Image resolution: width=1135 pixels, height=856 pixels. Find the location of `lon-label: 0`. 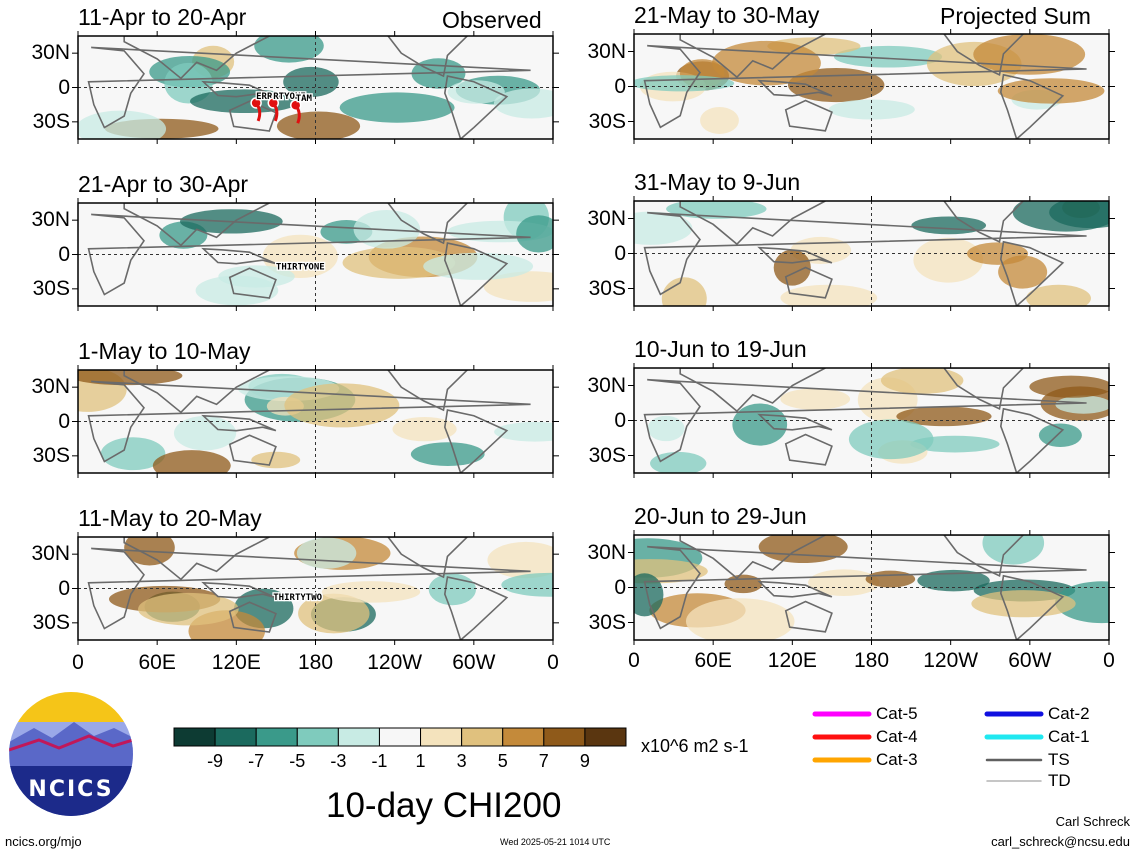

lon-label: 0 is located at coordinates (634, 660).